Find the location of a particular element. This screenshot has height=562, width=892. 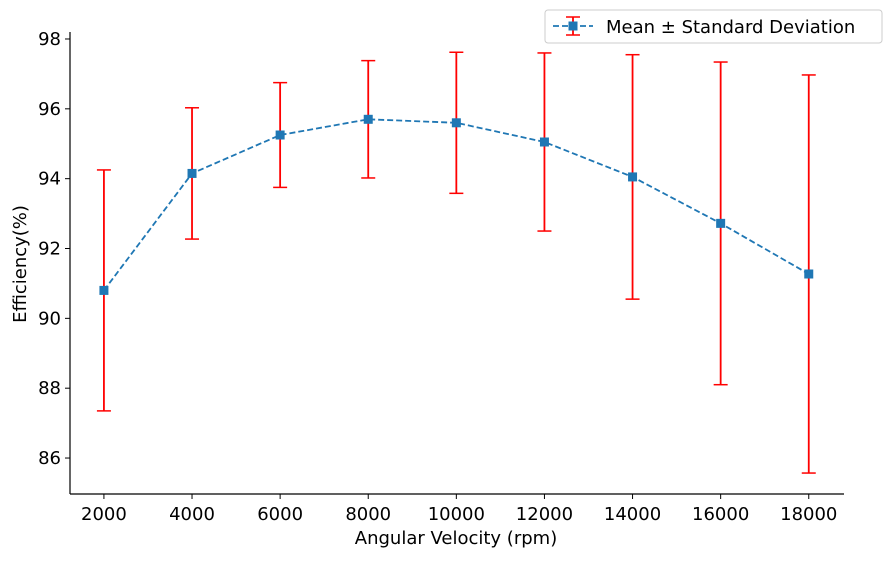

y-tick-label: 98 is located at coordinates (49, 39).